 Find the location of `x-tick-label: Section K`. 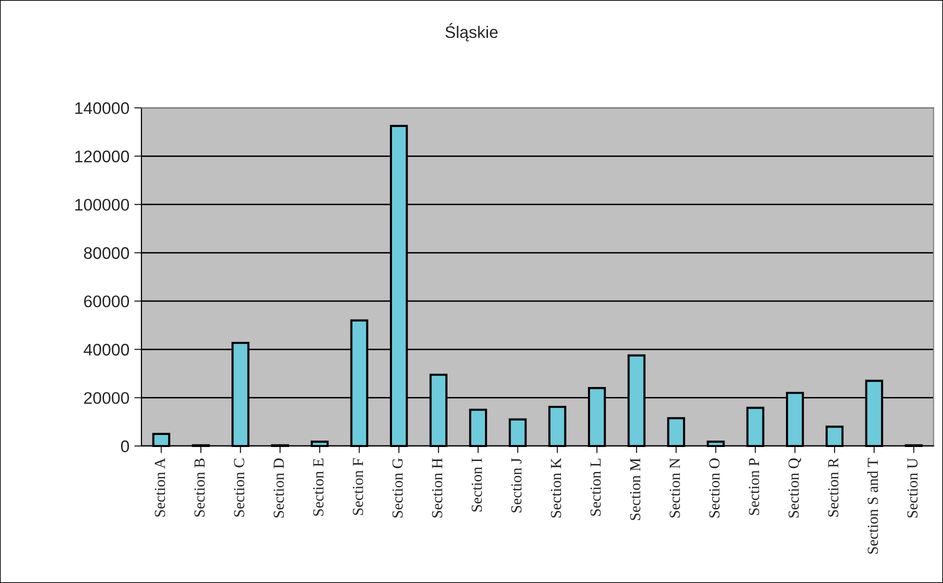

x-tick-label: Section K is located at coordinates (556, 488).